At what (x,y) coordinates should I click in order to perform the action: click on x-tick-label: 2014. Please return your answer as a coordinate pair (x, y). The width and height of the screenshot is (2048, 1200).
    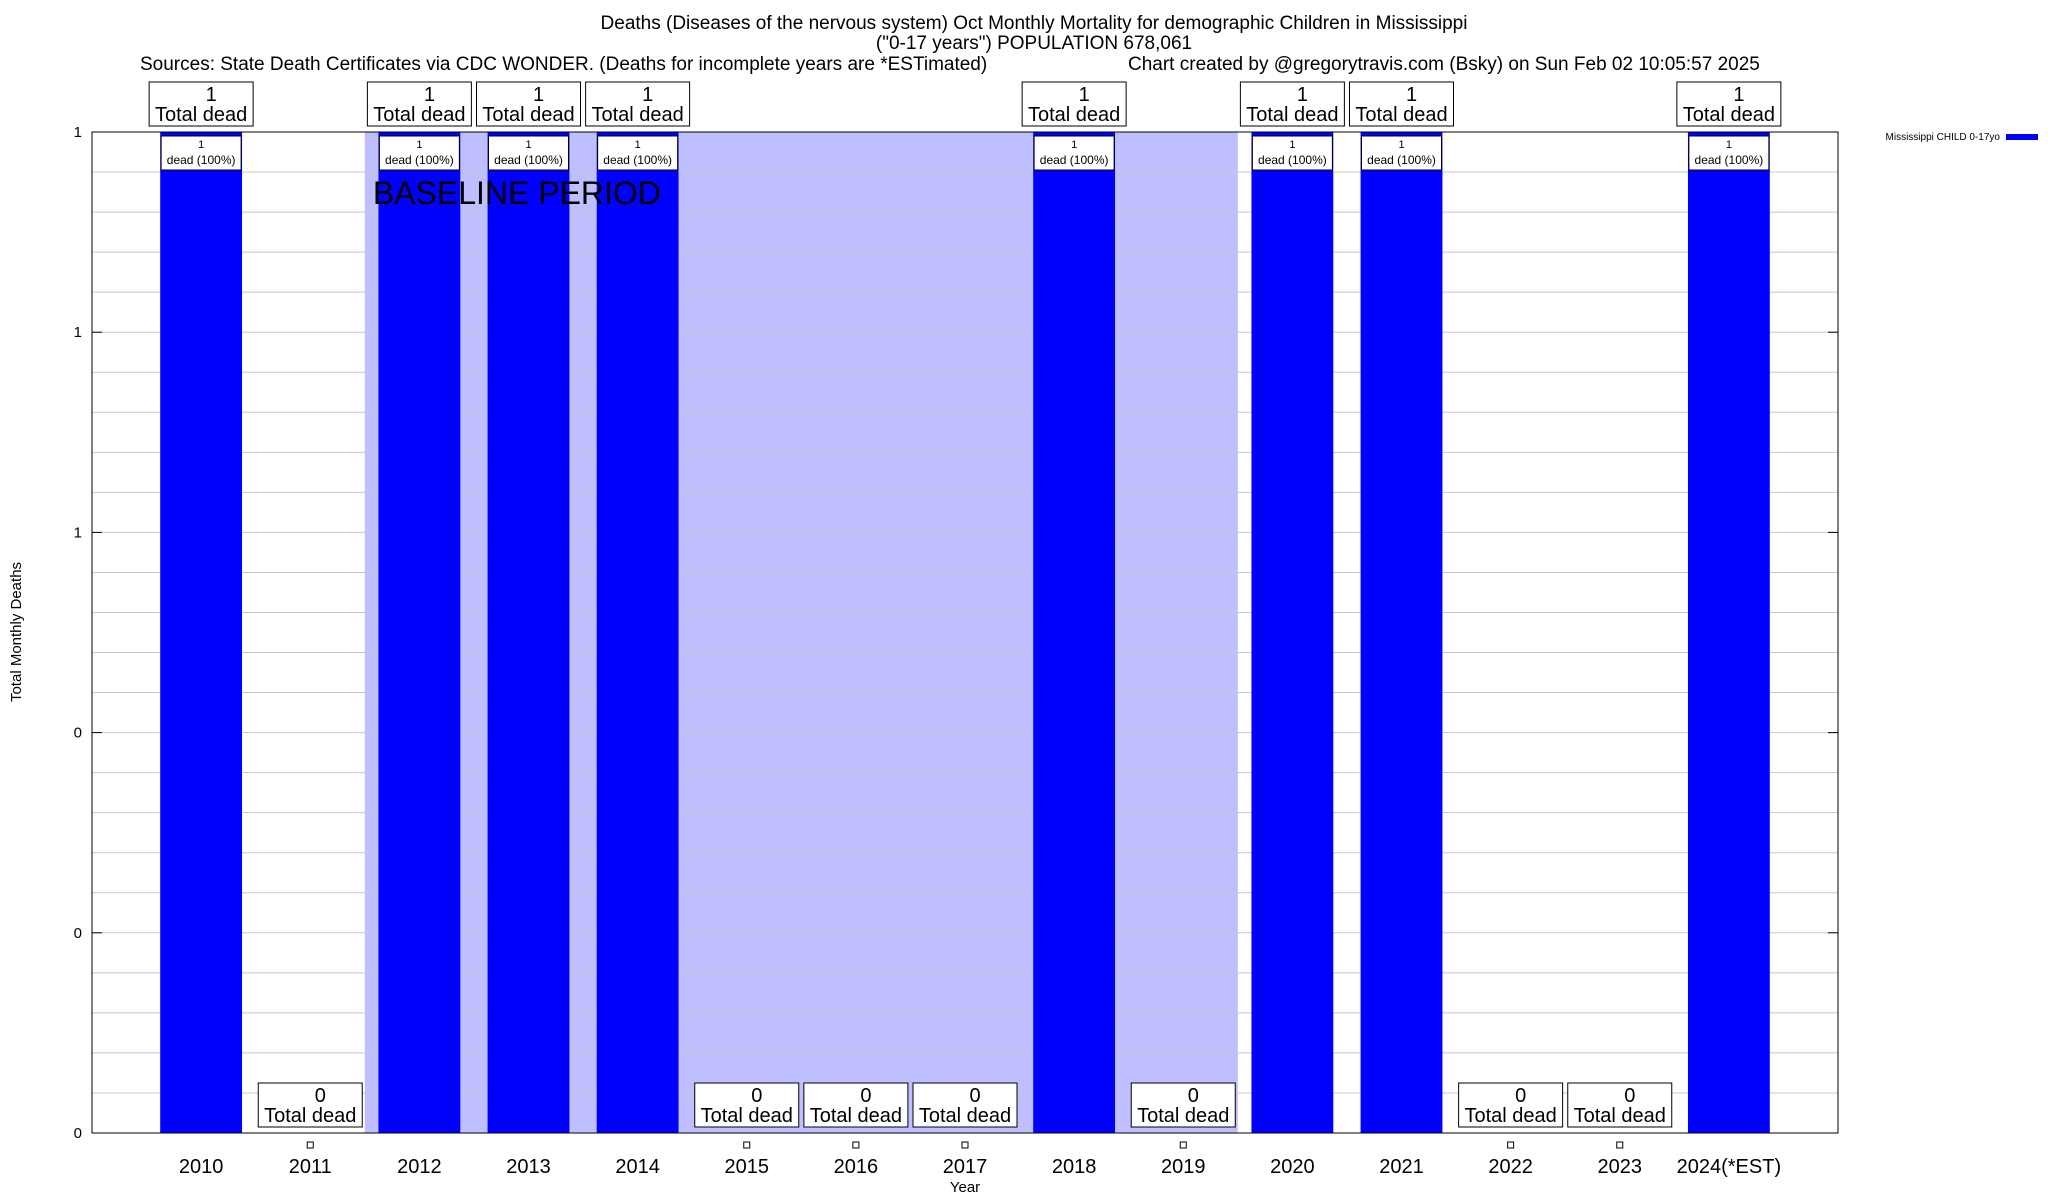
    Looking at the image, I should click on (637, 1167).